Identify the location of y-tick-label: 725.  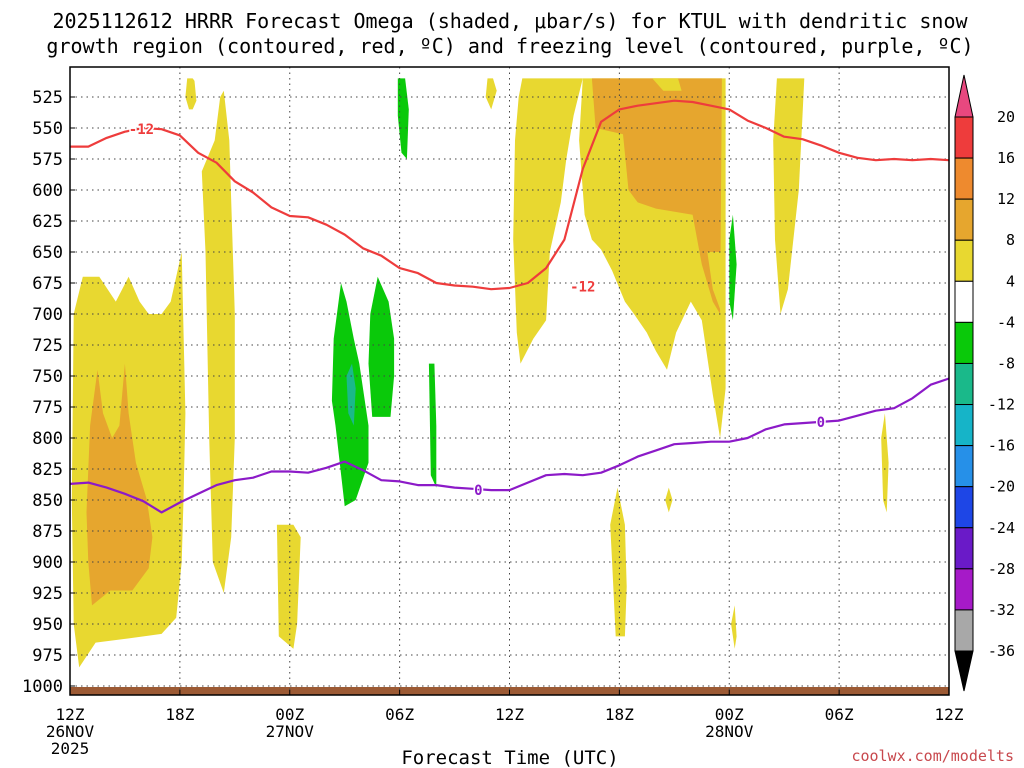
(47, 346).